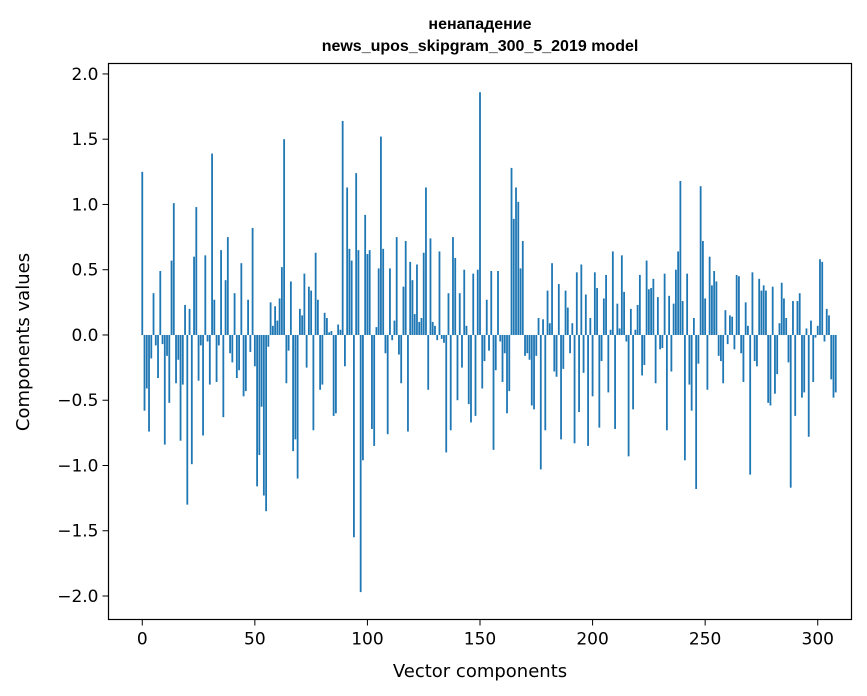 Image resolution: width=867 pixels, height=696 pixels. Describe the element at coordinates (84, 205) in the screenshot. I see `y-tick-label: 1.0` at that location.